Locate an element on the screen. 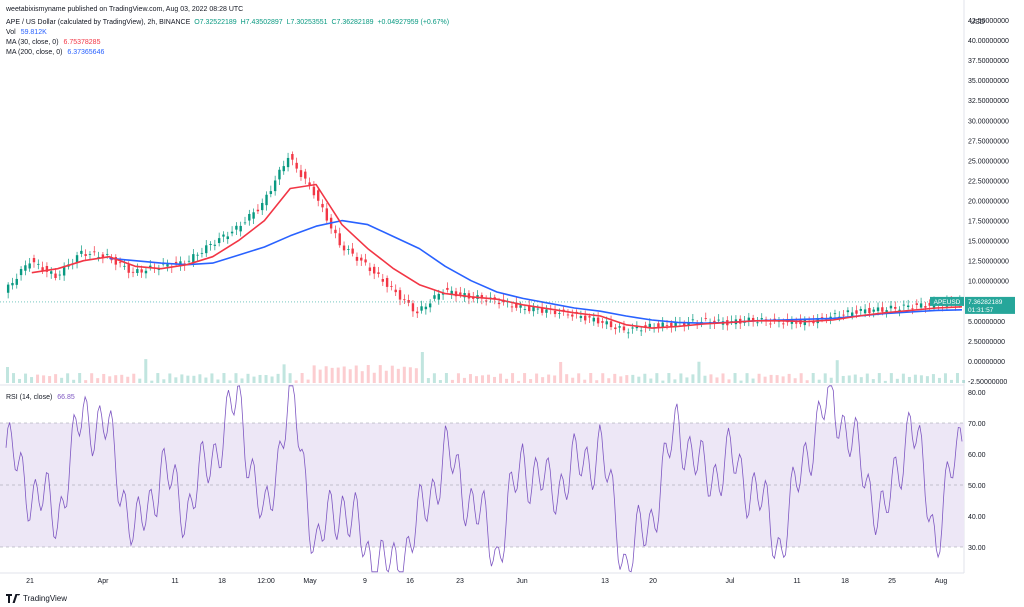  ma200-line is located at coordinates (536, 272).